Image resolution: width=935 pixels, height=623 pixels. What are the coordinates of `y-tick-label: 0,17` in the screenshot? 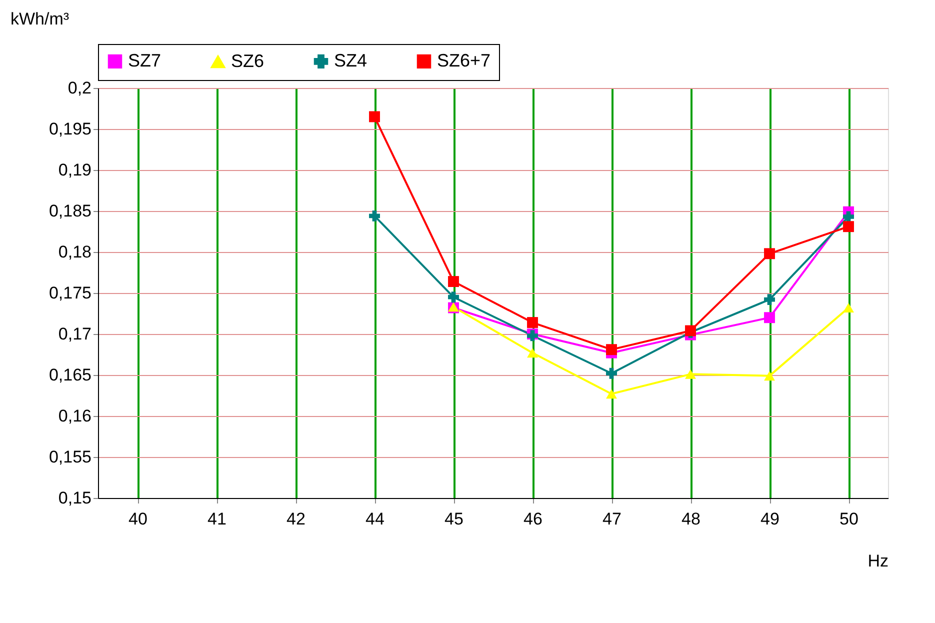 It's located at (75, 334).